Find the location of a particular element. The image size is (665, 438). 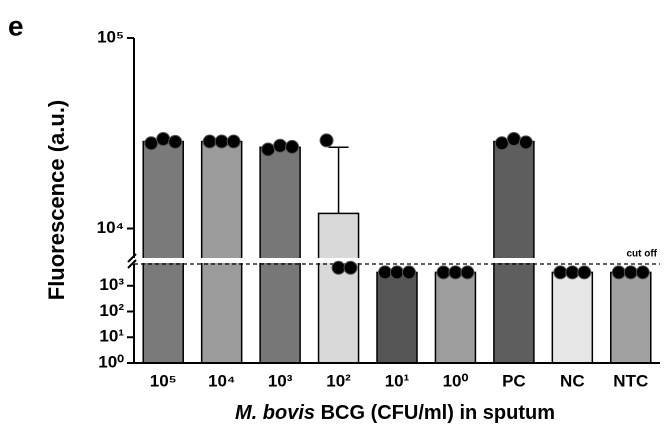

x-tick-label: NC is located at coordinates (572, 380).